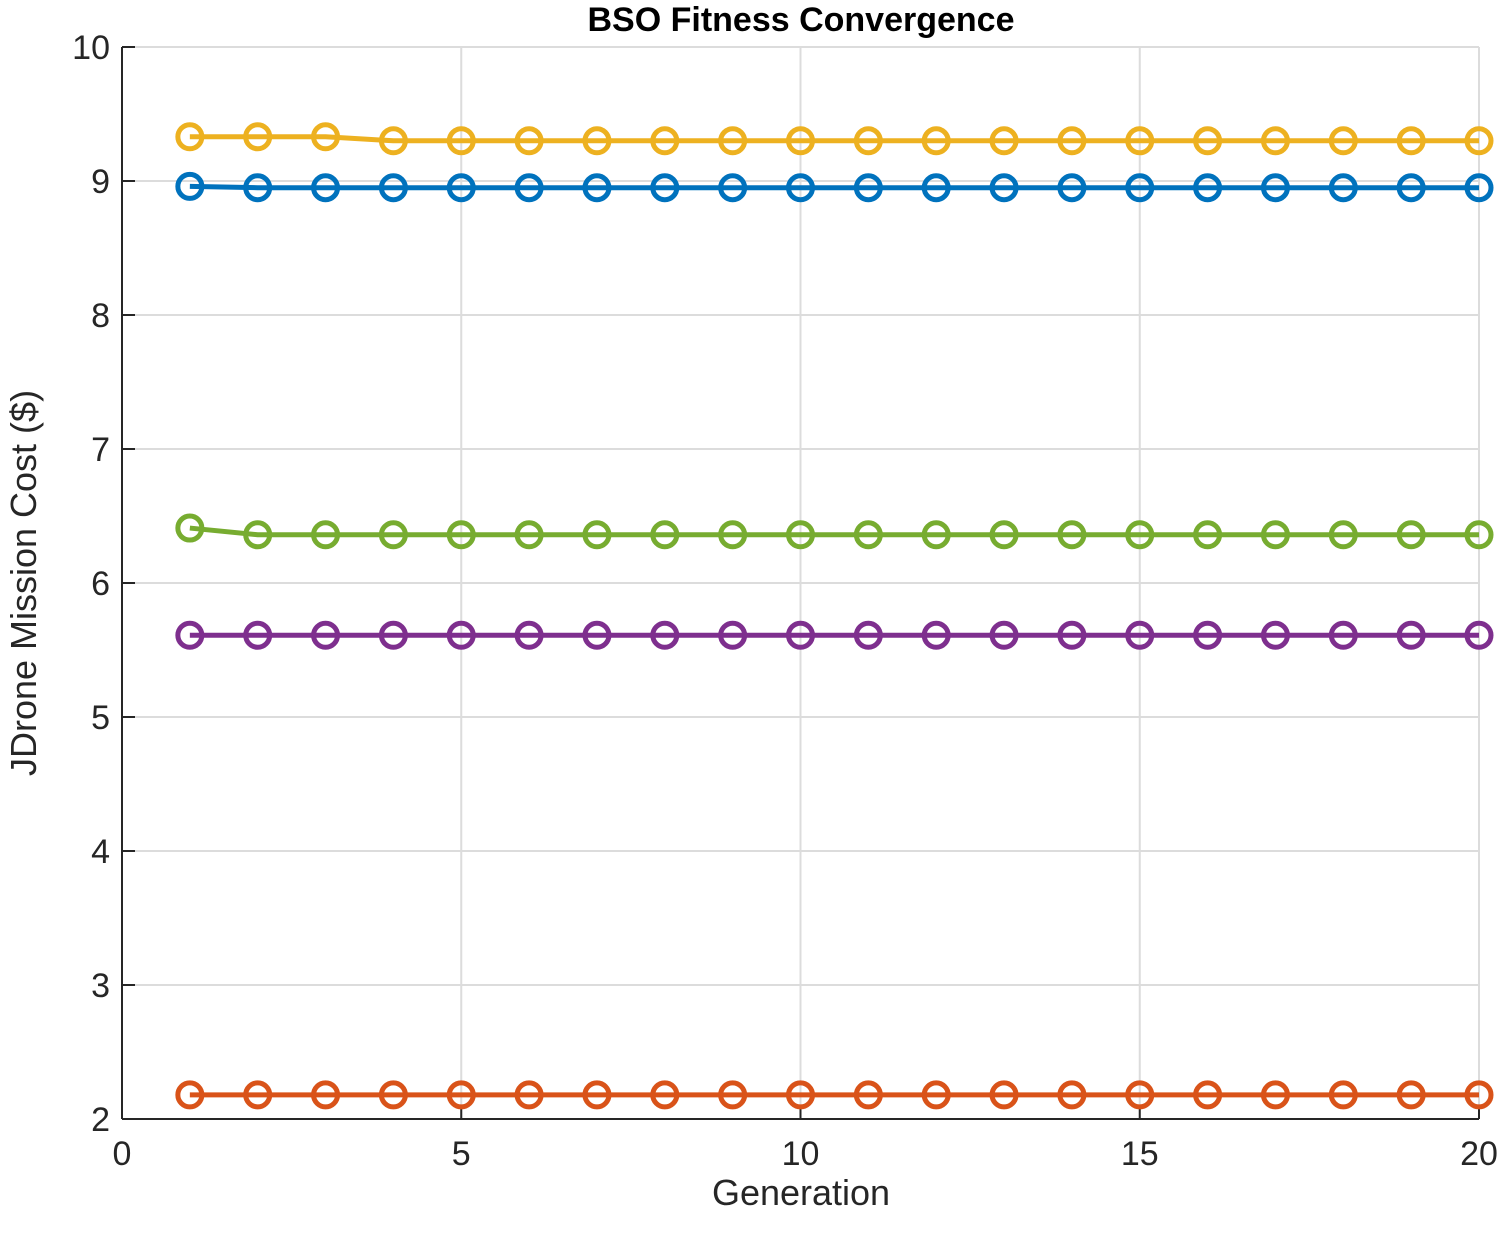  Describe the element at coordinates (801, 1154) in the screenshot. I see `x-tick-label: 10` at that location.